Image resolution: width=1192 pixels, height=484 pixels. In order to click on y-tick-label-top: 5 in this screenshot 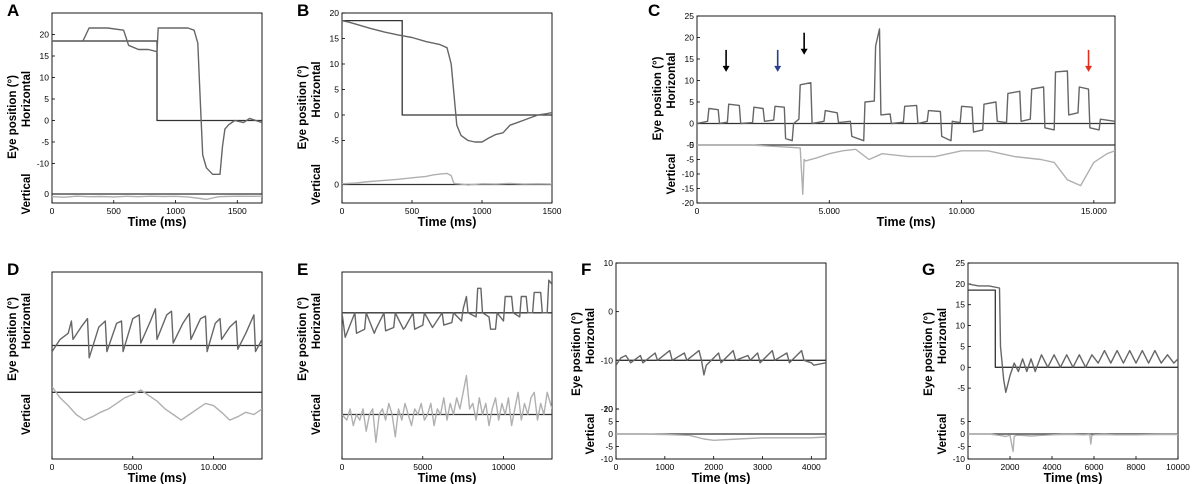, I will do `click(962, 346)`.